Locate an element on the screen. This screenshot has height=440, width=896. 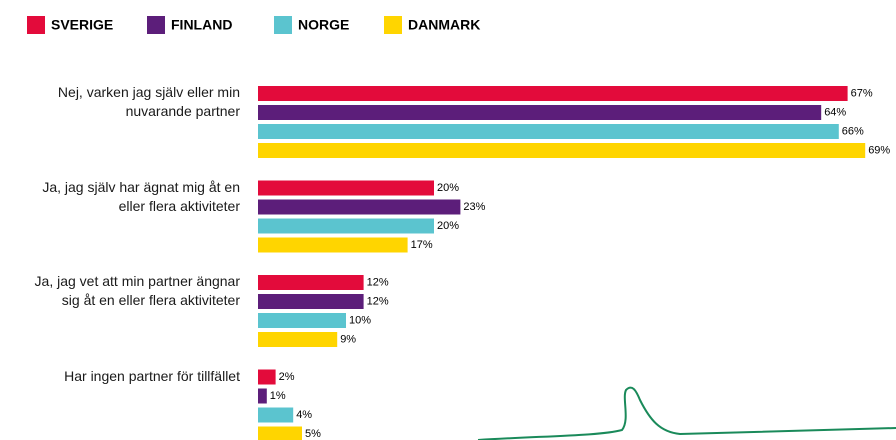
legend-label: FINLAND is located at coordinates (201, 25).